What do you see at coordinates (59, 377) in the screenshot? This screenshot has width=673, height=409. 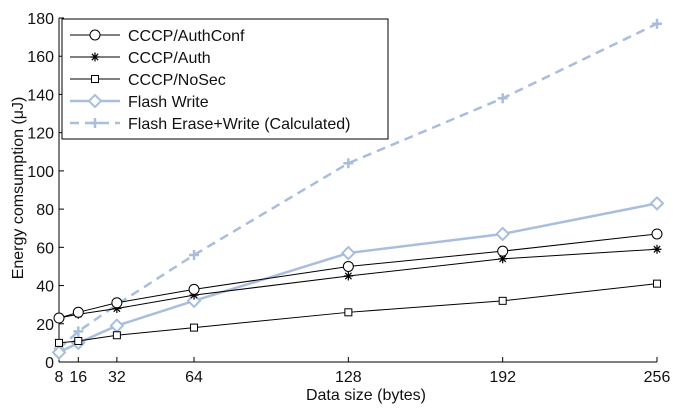 I see `x-tick-label: 8` at bounding box center [59, 377].